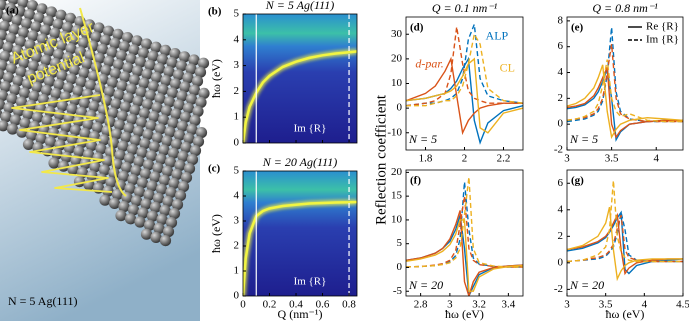 The width and height of the screenshot is (689, 321). Describe the element at coordinates (417, 28) in the screenshot. I see `panel-label: (d)` at that location.